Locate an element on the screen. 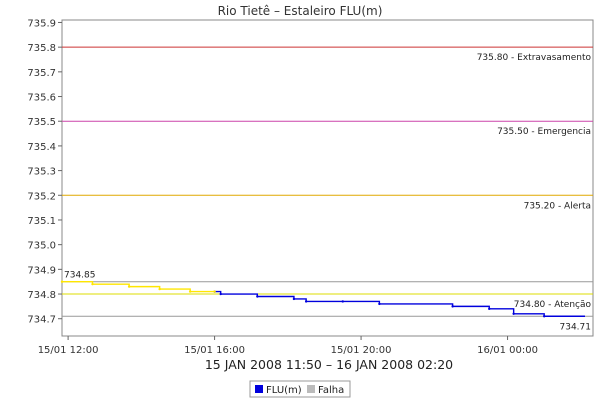 The height and width of the screenshot is (404, 600). series-line-flu is located at coordinates (399, 303).